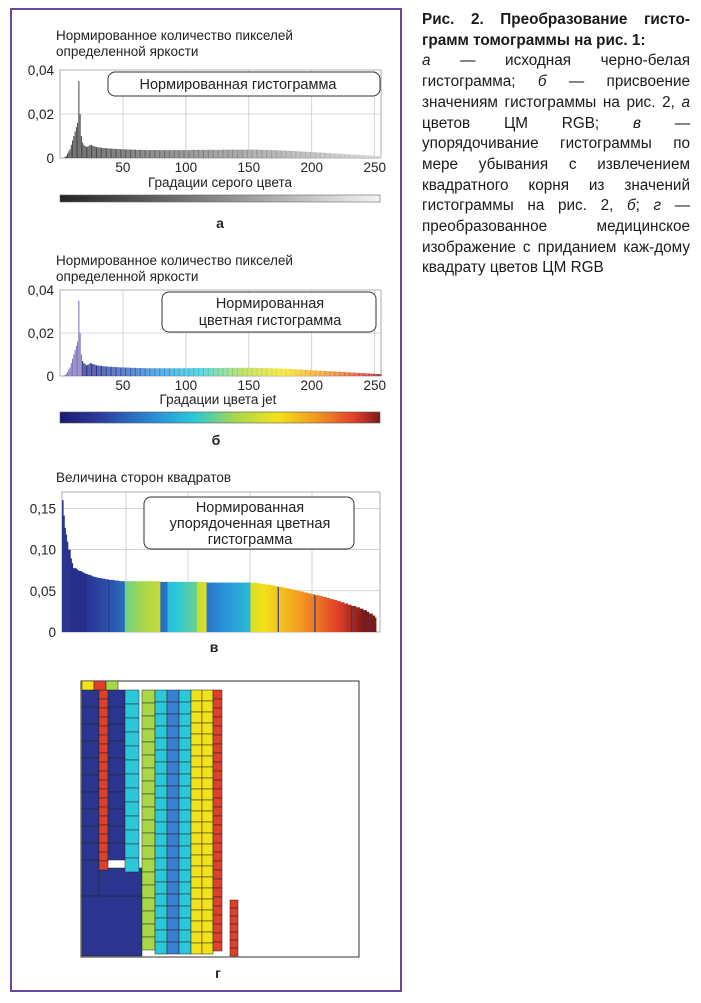  What do you see at coordinates (220, 417) in the screenshot?
I see `panel-b-colorbar` at bounding box center [220, 417].